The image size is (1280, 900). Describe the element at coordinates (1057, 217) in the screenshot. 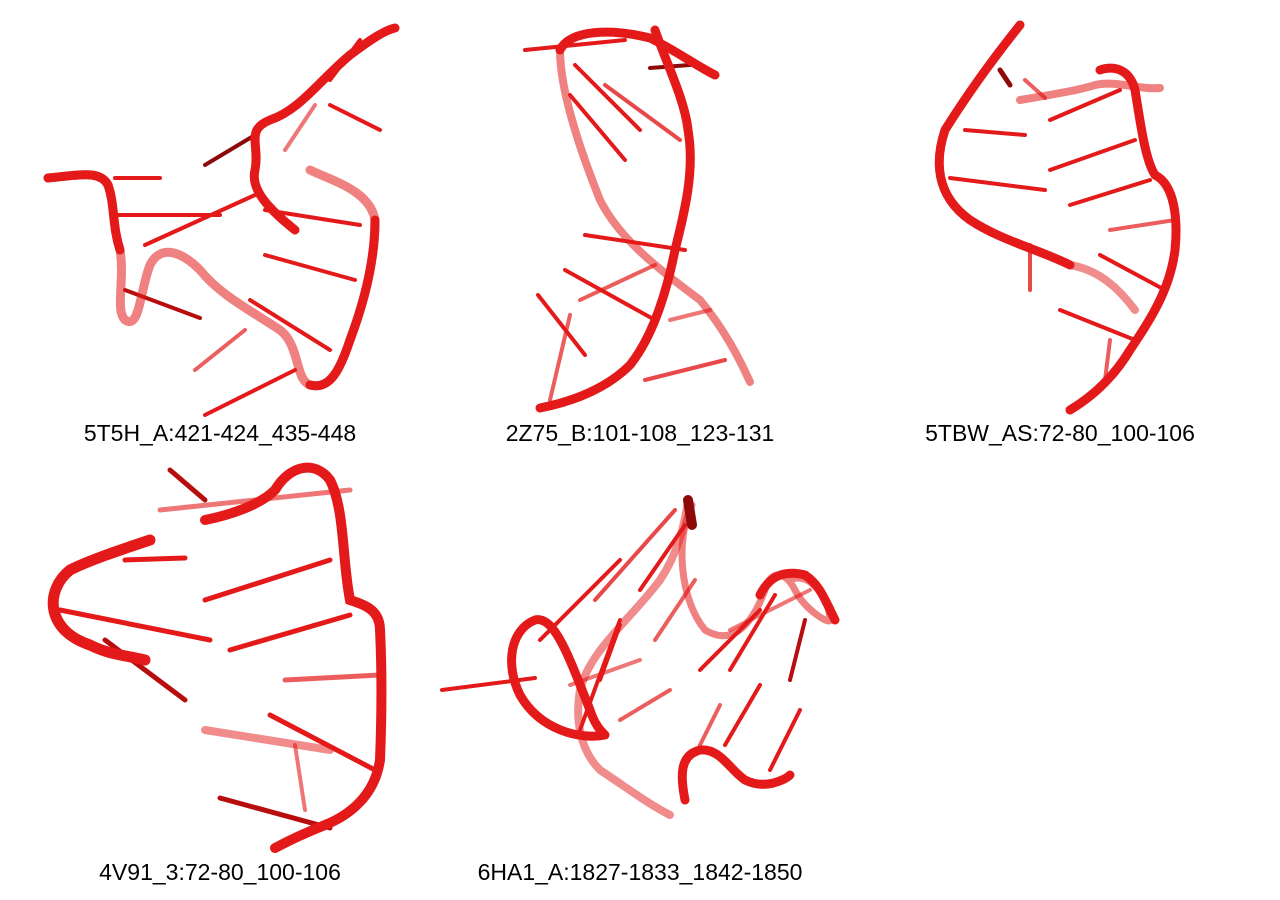

I see `rna-cartoon-5tbw` at that location.